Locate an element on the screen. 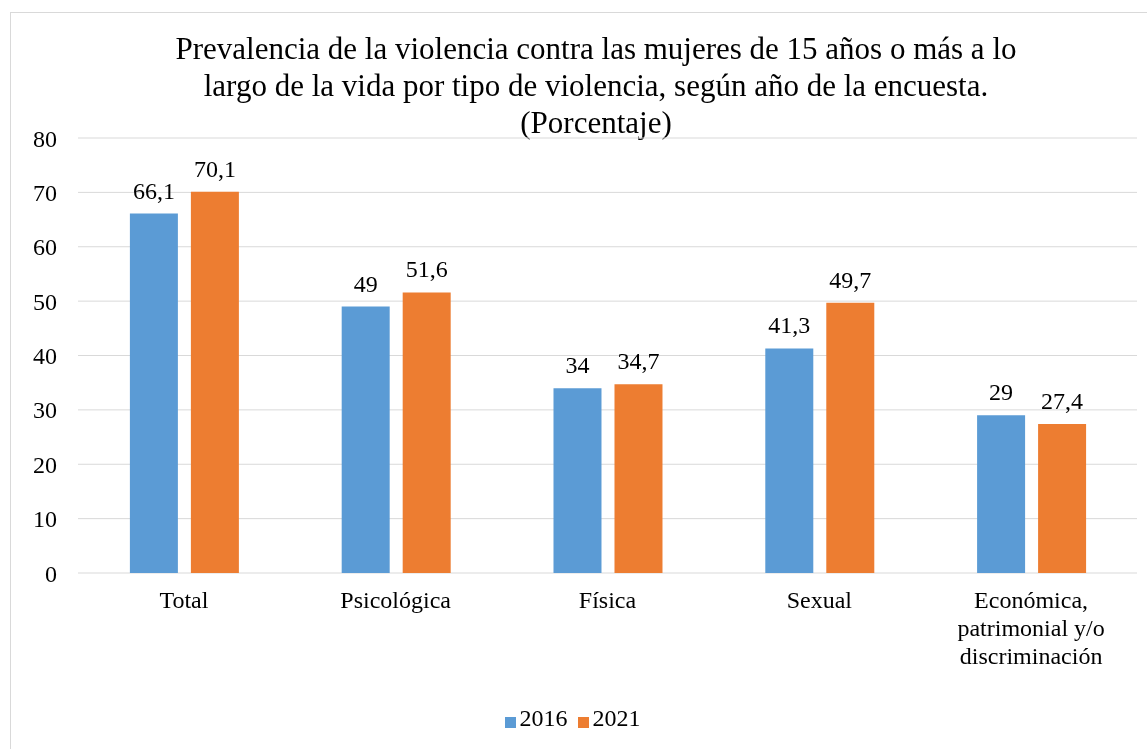 The image size is (1147, 749). x-tick-label: Física is located at coordinates (607, 600).